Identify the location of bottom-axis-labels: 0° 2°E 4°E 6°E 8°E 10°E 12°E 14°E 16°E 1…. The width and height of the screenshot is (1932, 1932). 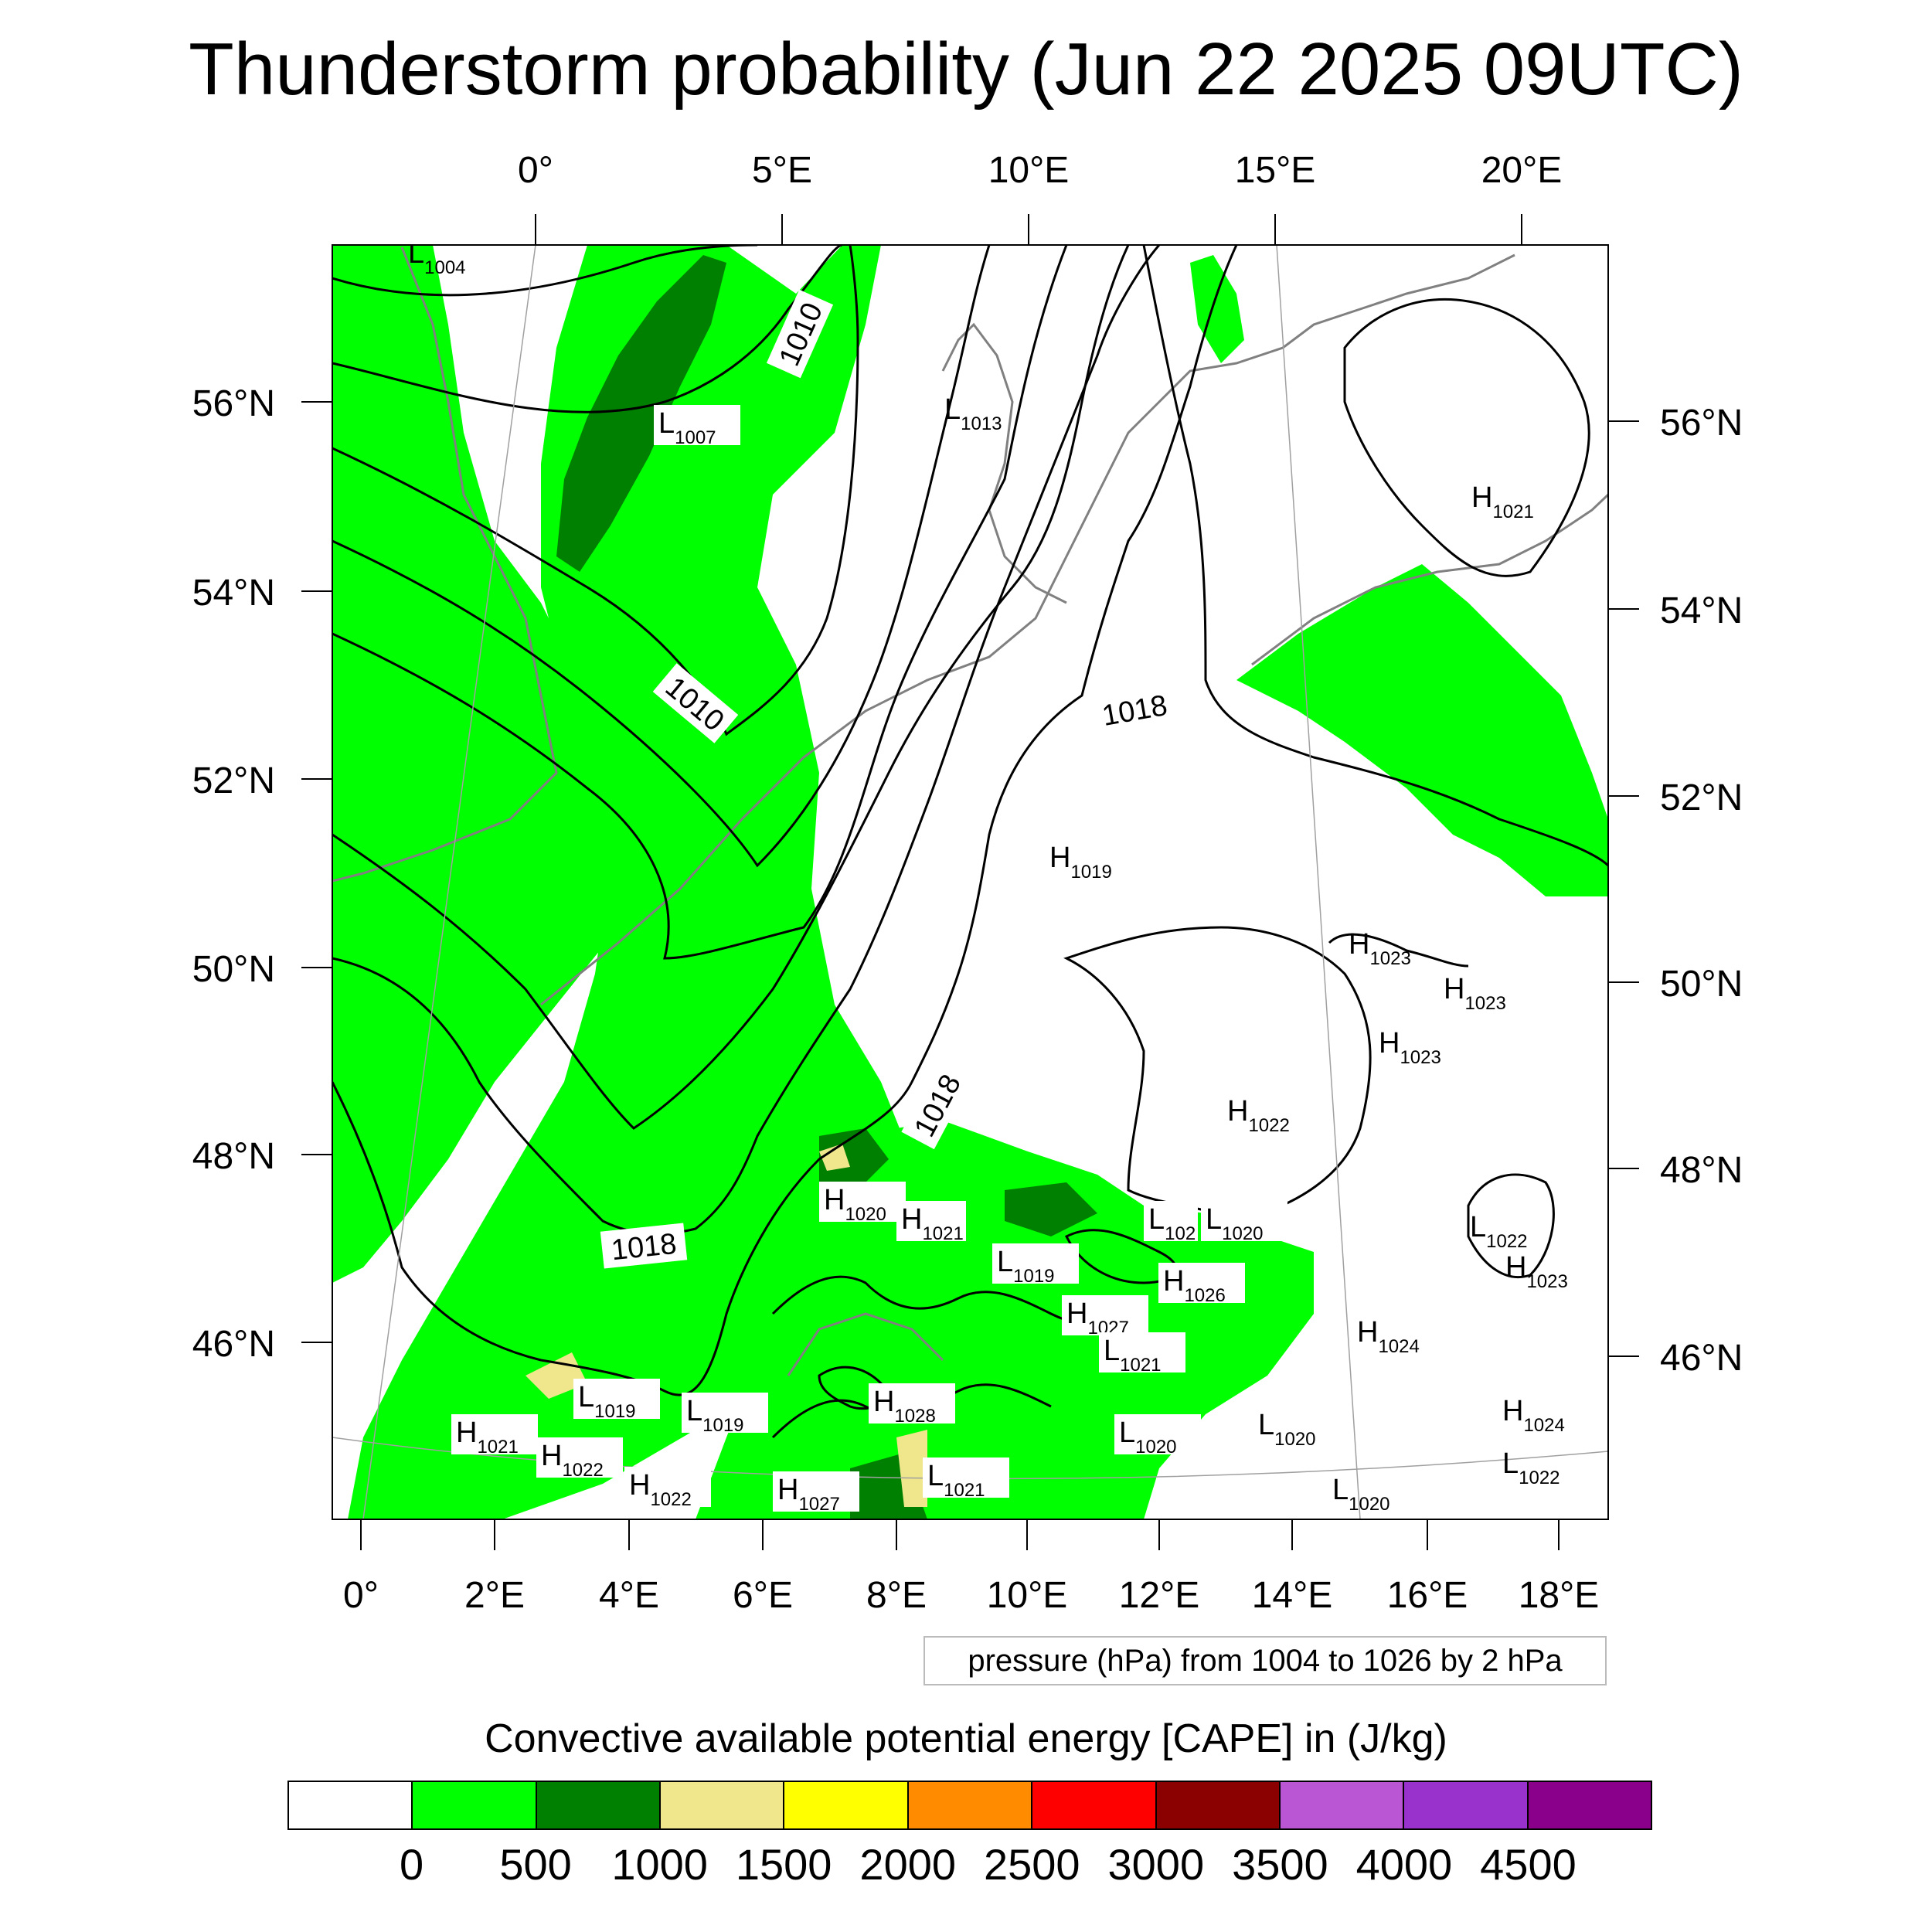
(971, 1596).